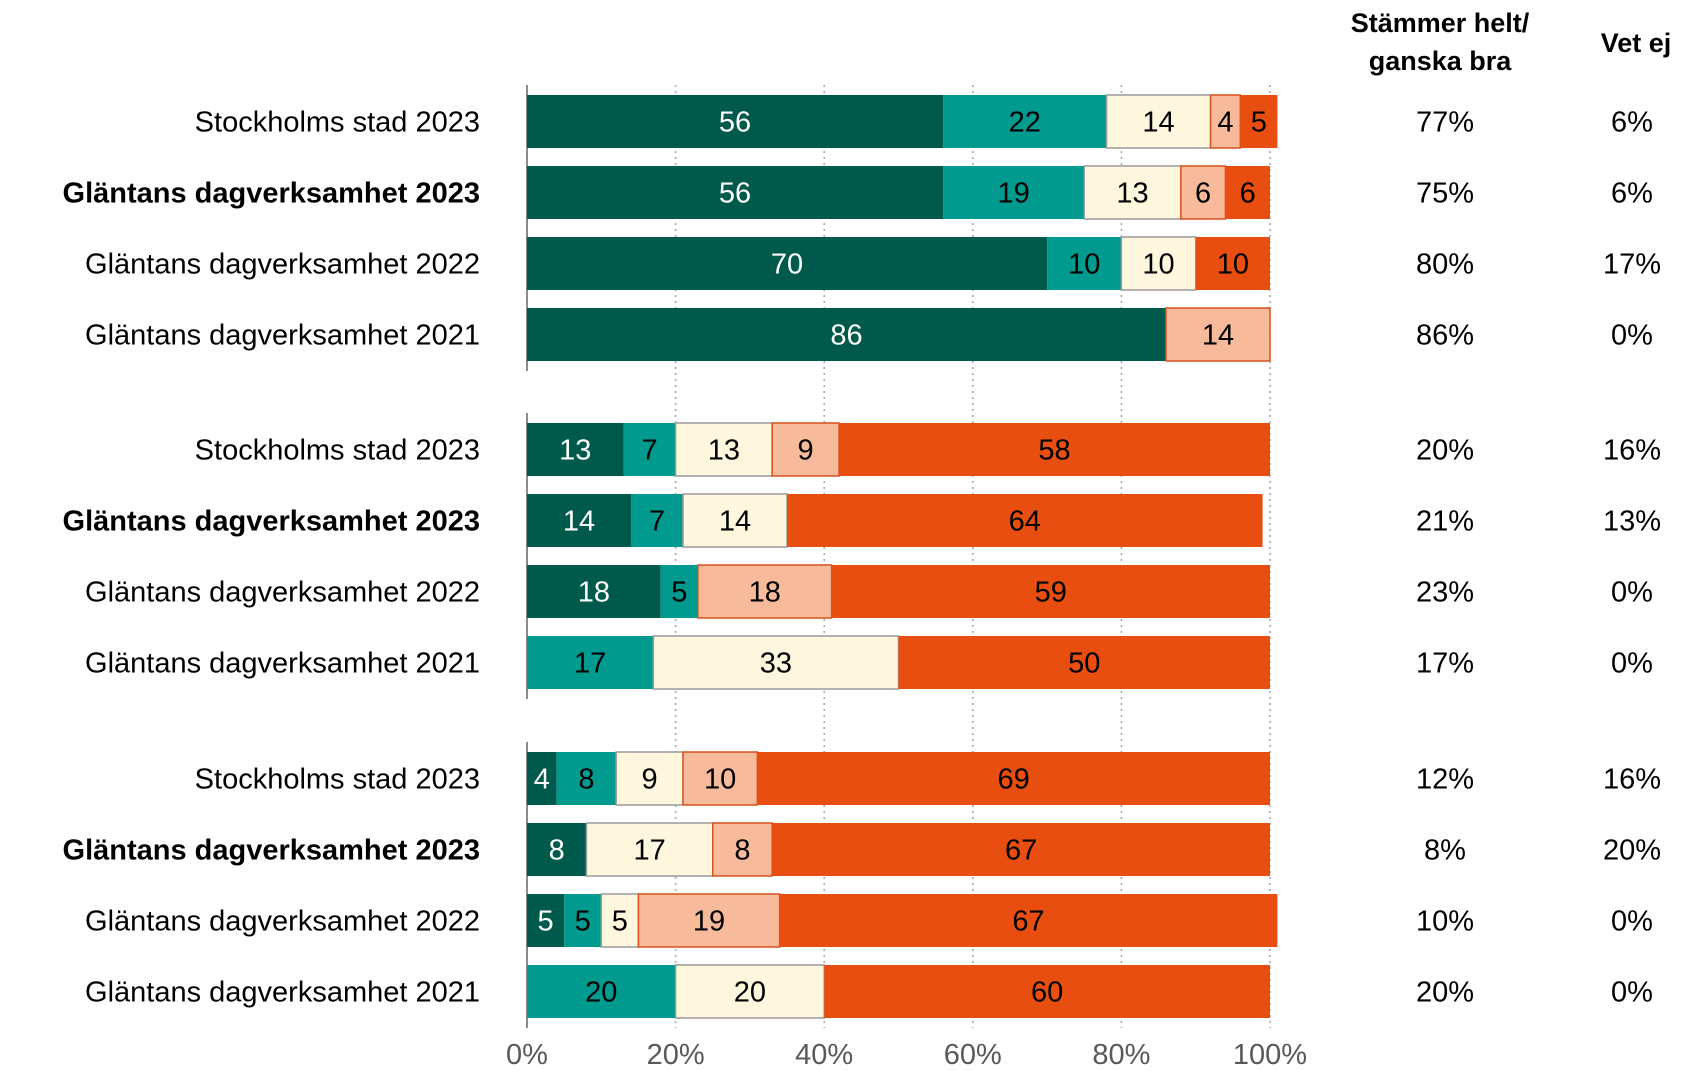 Image resolution: width=1686 pixels, height=1071 pixels. I want to click on data-label: 70, so click(787, 265).